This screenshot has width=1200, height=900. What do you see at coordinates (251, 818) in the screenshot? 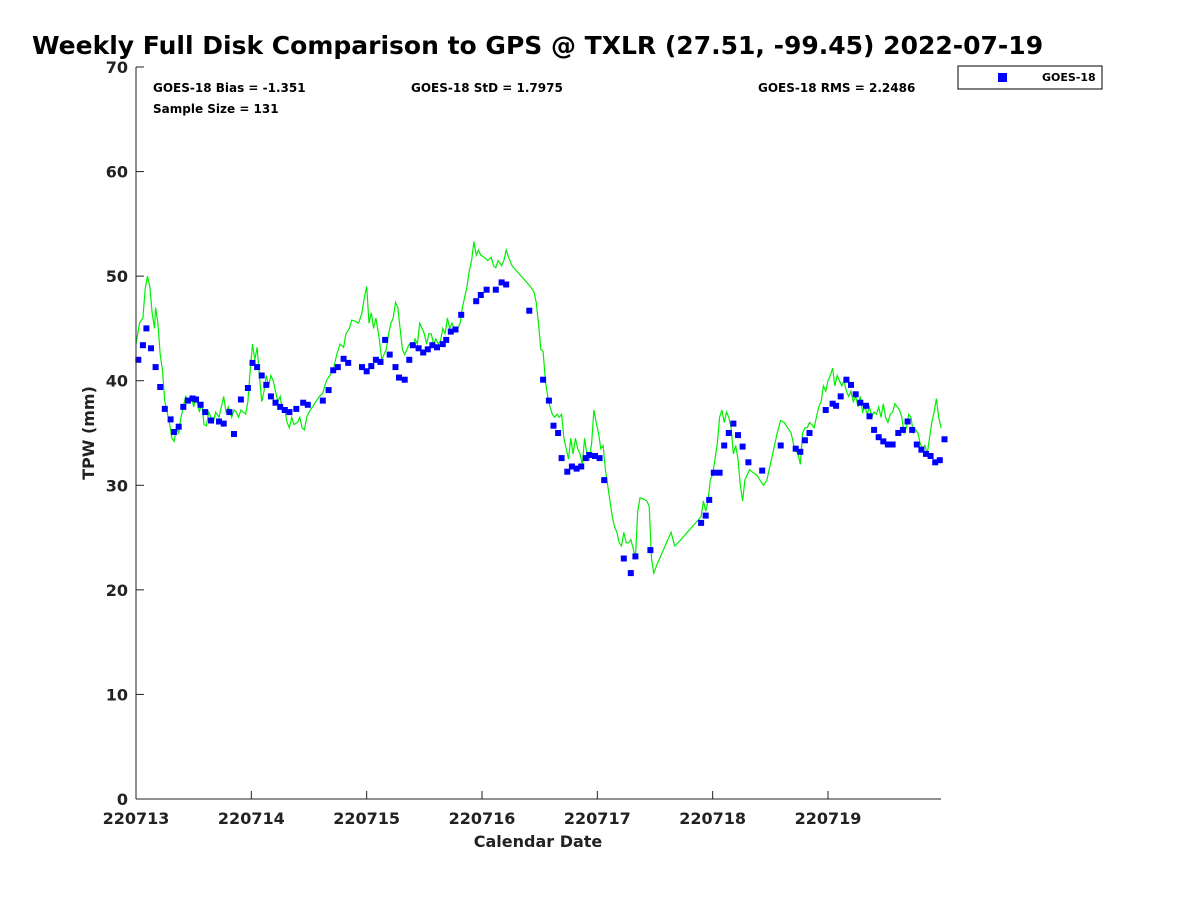
I see `x-tick-label: 220714` at bounding box center [251, 818].